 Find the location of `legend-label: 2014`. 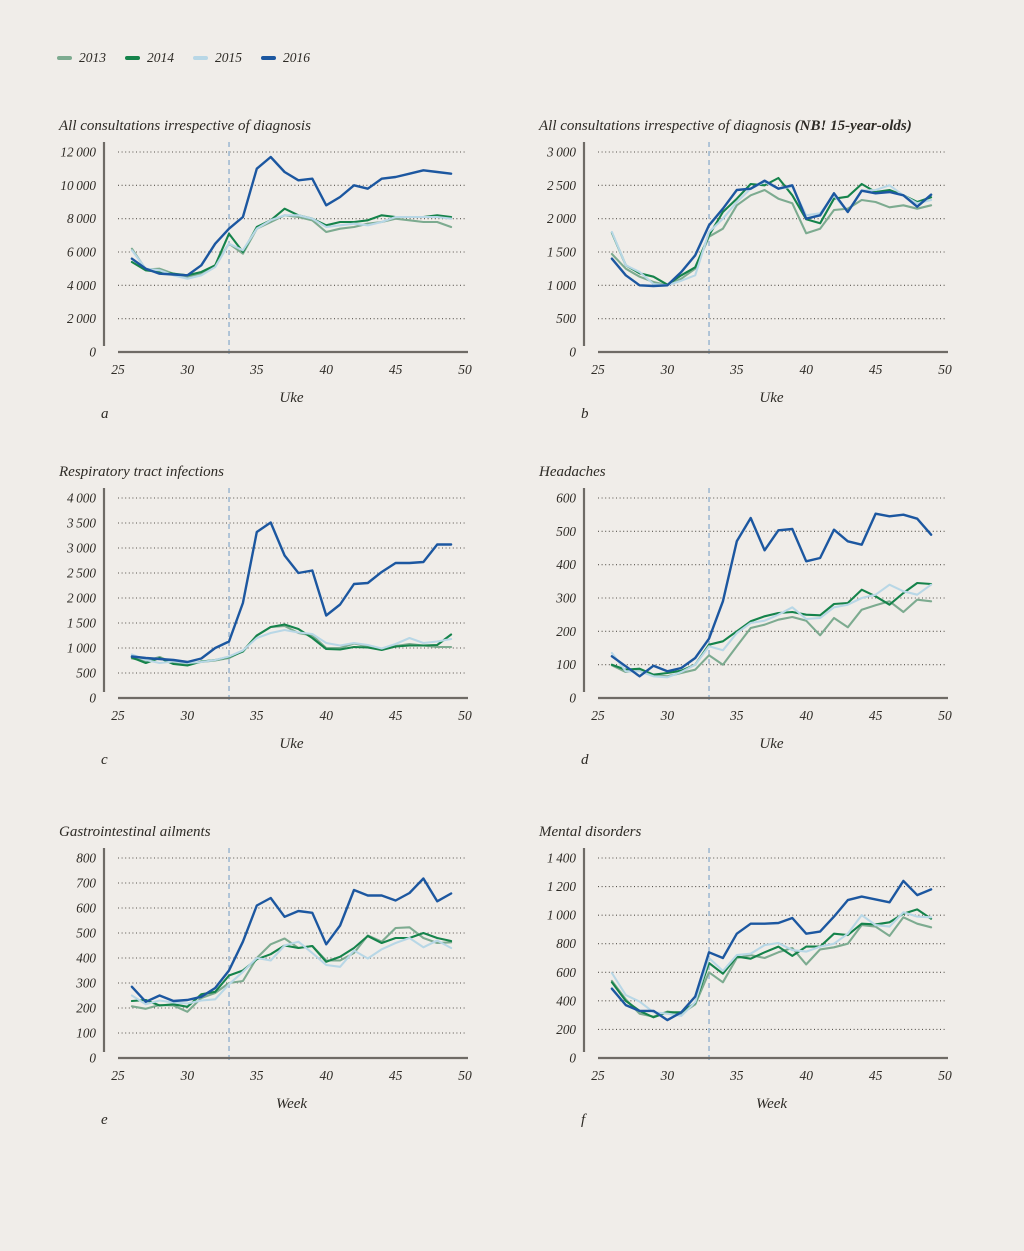

legend-label: 2014 is located at coordinates (160, 57).